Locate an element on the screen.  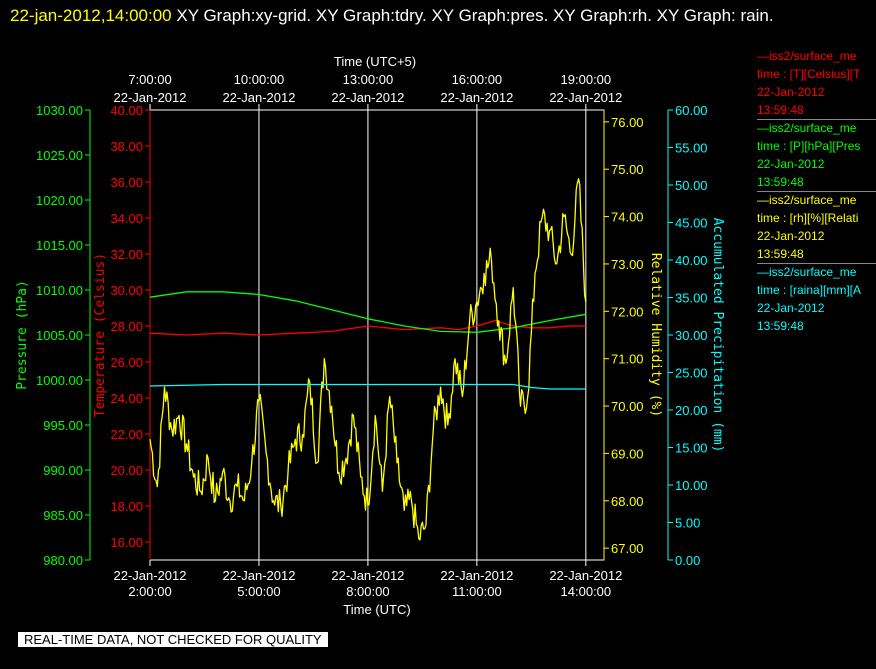
precip-tick-label: 35.00 is located at coordinates (691, 298).